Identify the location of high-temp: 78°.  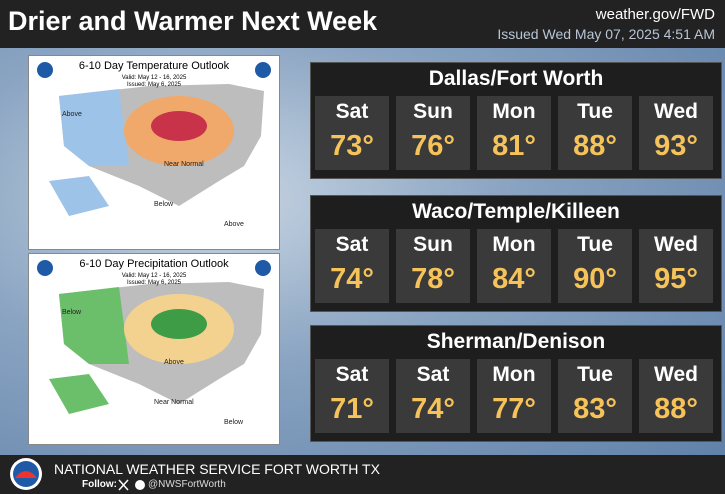
(433, 279).